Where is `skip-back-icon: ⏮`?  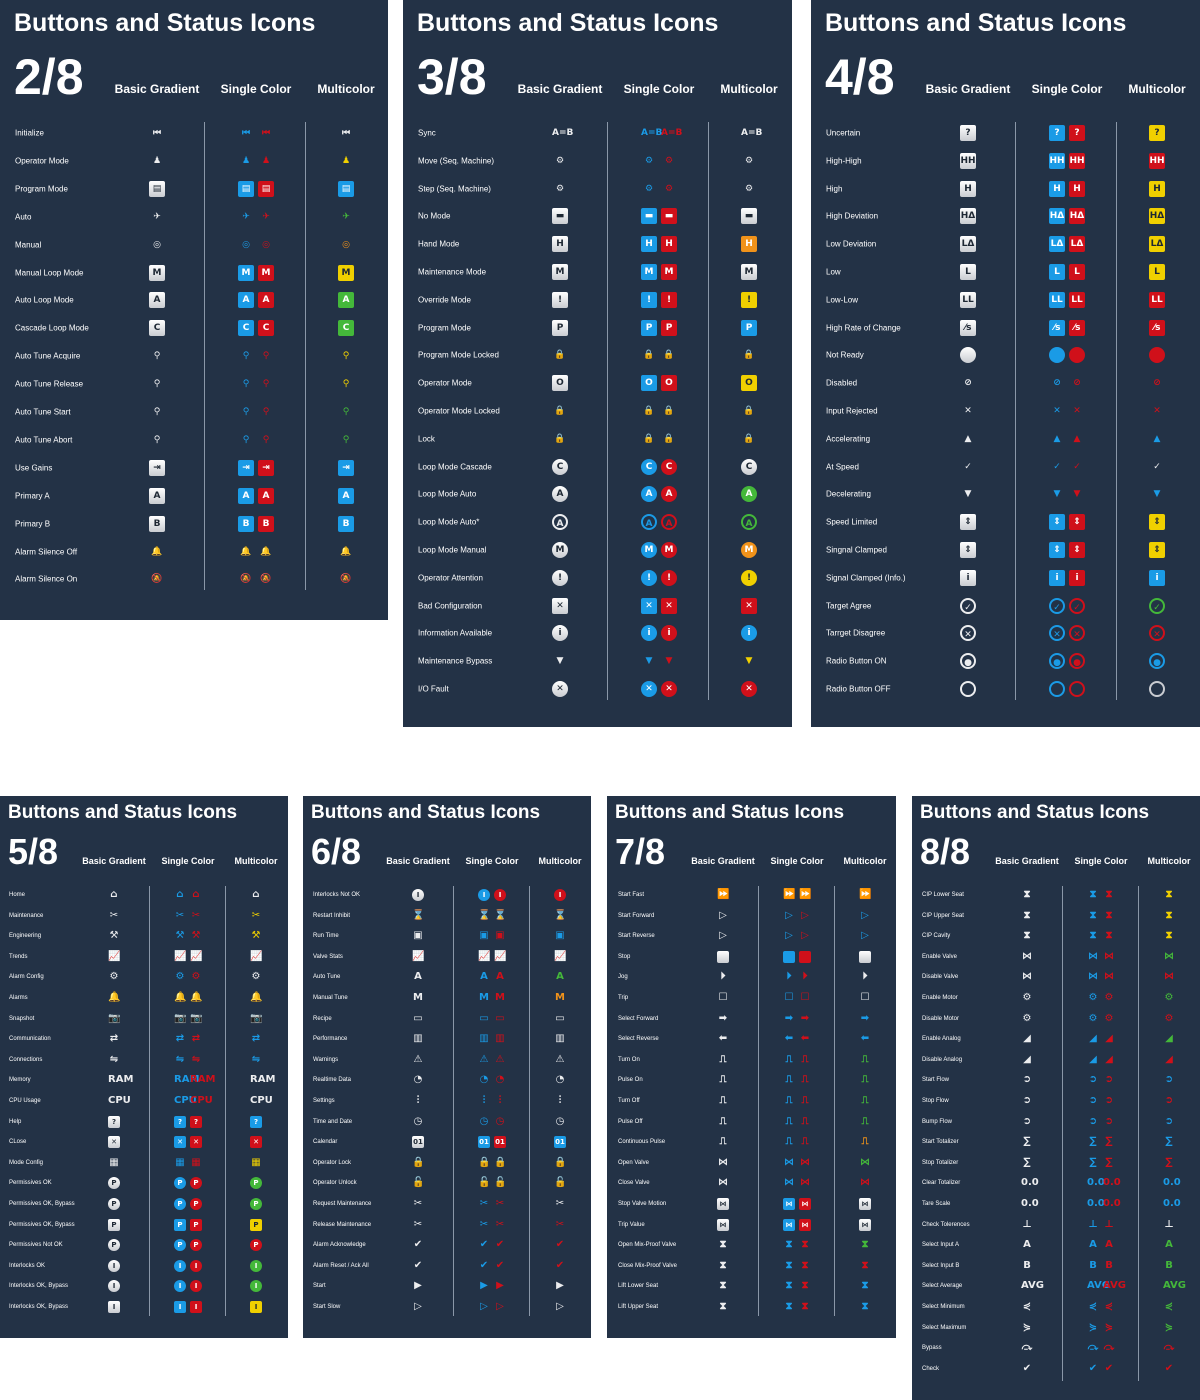 skip-back-icon: ⏮ is located at coordinates (266, 133).